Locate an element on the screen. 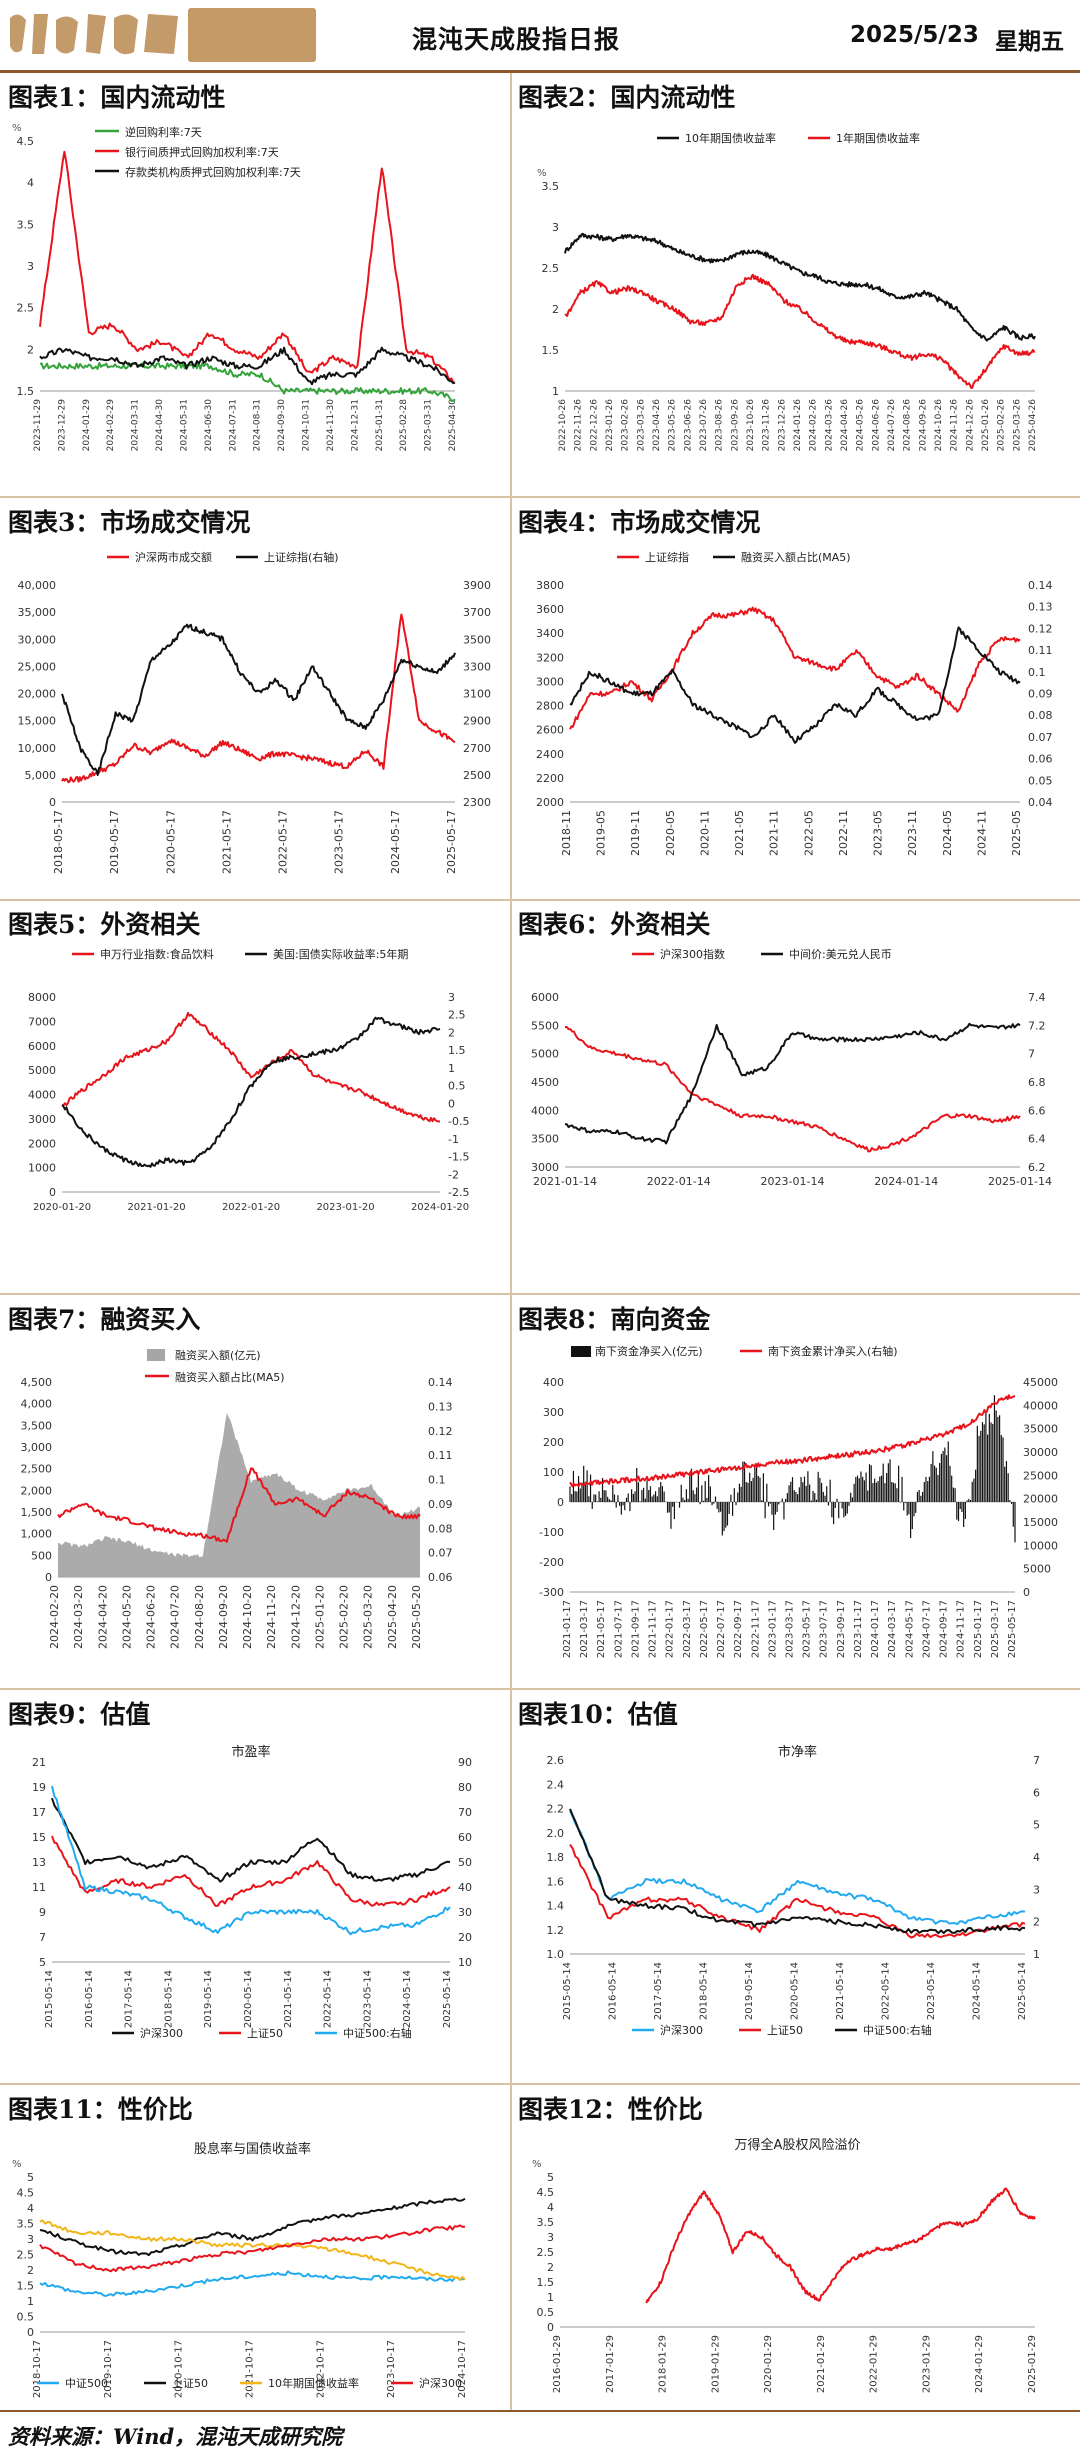  x-tick-label: 2025-02-28 is located at coordinates (404, 425).